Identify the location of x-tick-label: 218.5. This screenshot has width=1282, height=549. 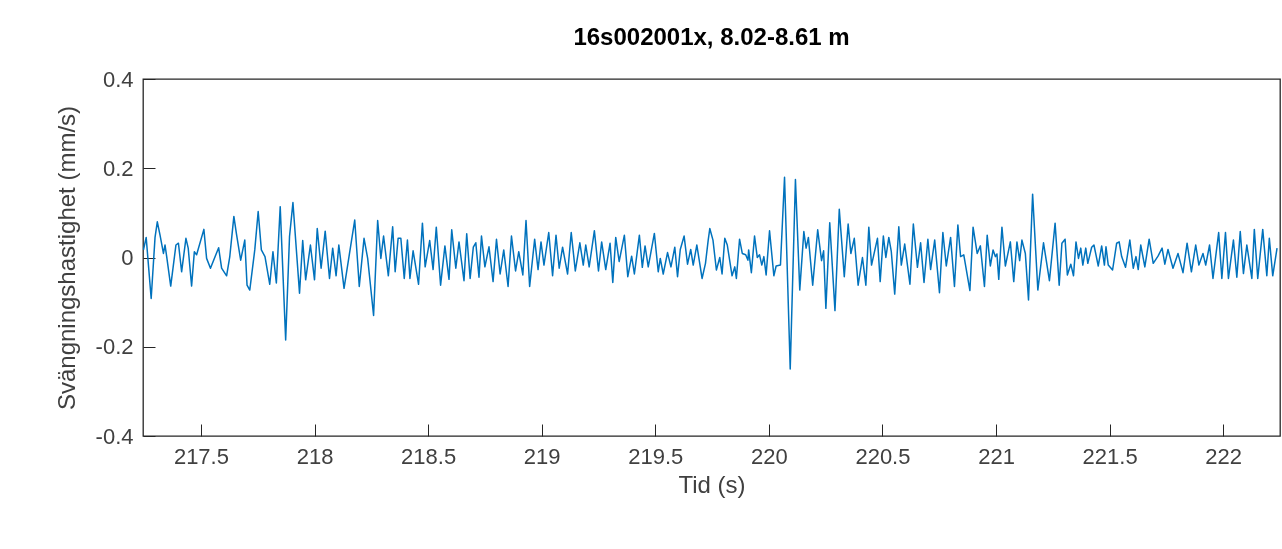
(429, 456).